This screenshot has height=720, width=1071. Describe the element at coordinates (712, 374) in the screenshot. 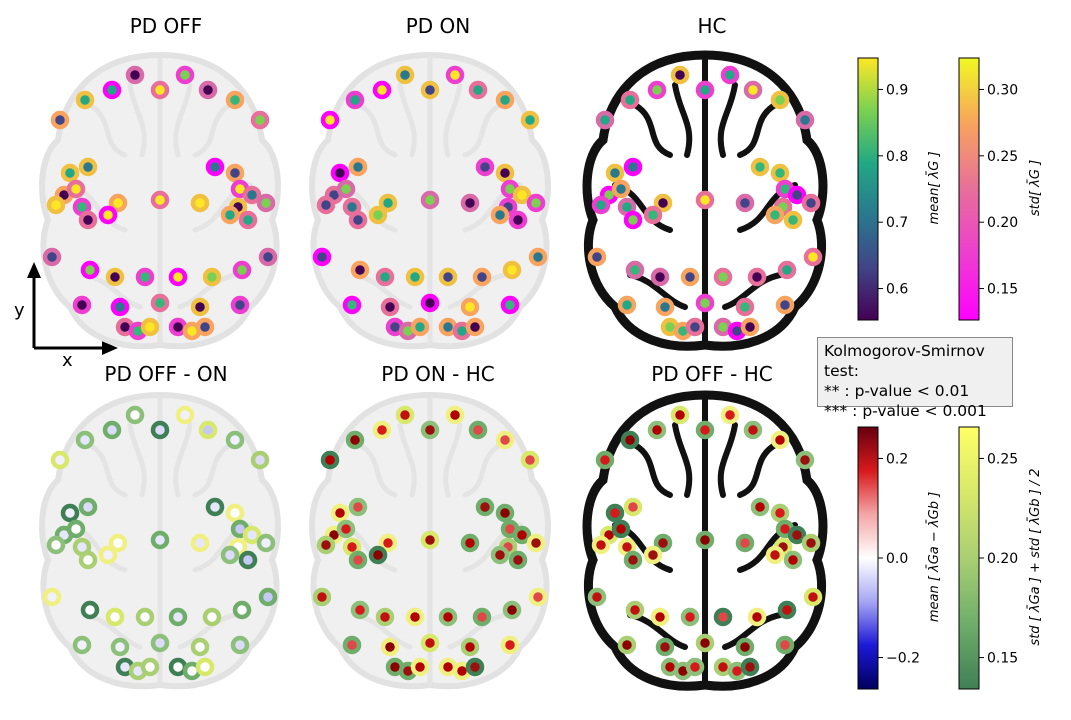

I see `panel-title: PD OFF - HC` at that location.